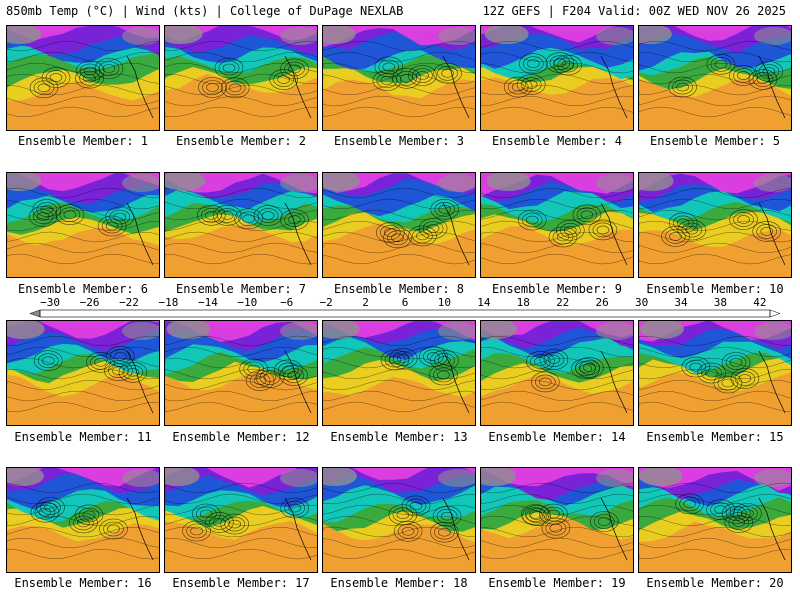  What do you see at coordinates (399, 583) in the screenshot?
I see `ensemble-member-label: Ensemble Member: 18` at bounding box center [399, 583].